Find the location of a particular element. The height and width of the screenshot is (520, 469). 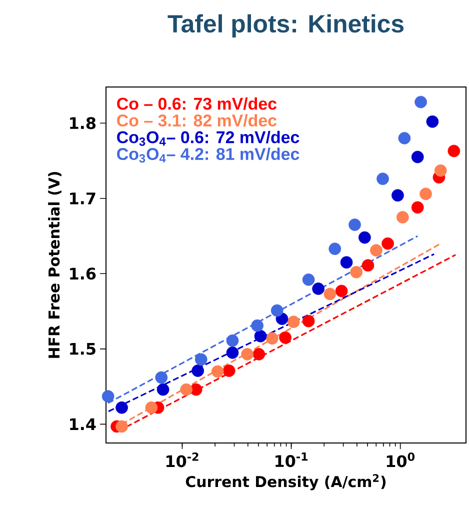

y-tick-label: 1.8 is located at coordinates (83, 123).